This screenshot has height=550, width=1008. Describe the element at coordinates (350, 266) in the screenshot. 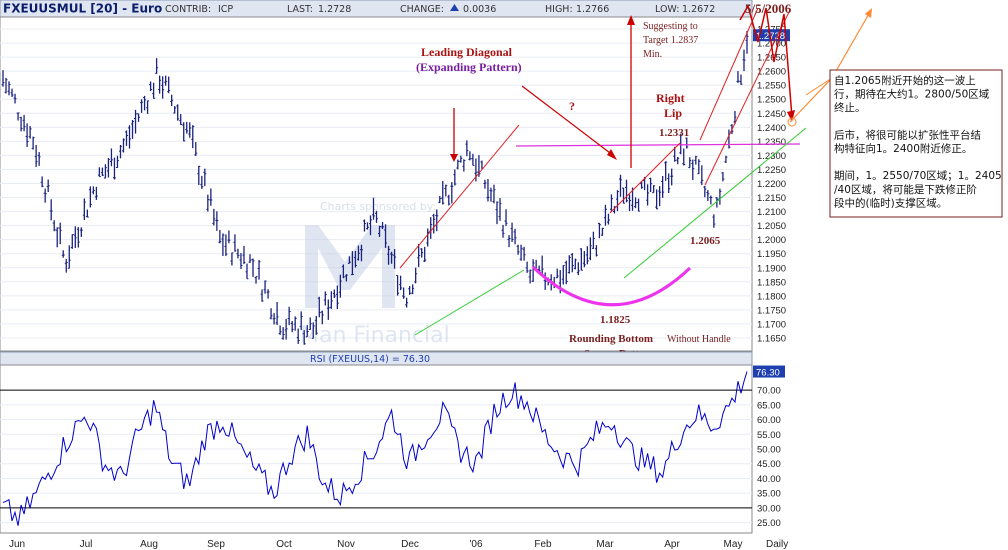

I see `man-financial-logo-icon` at that location.